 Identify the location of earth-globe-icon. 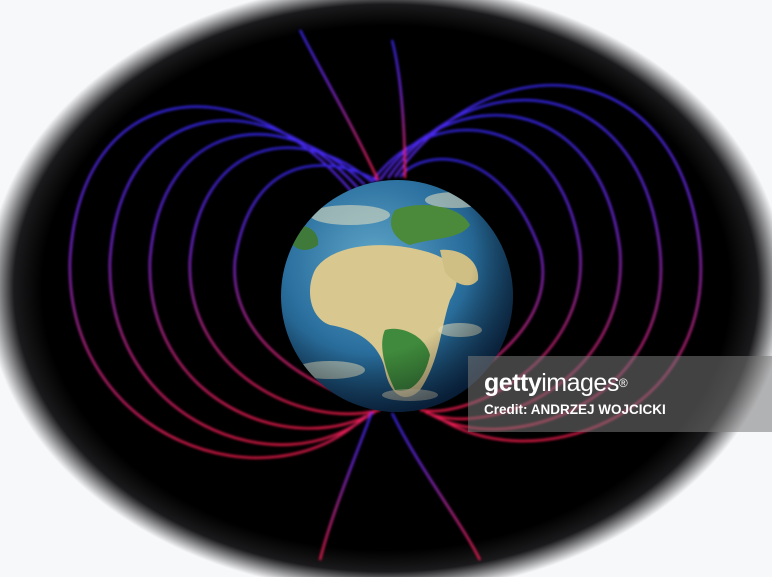
(397, 296).